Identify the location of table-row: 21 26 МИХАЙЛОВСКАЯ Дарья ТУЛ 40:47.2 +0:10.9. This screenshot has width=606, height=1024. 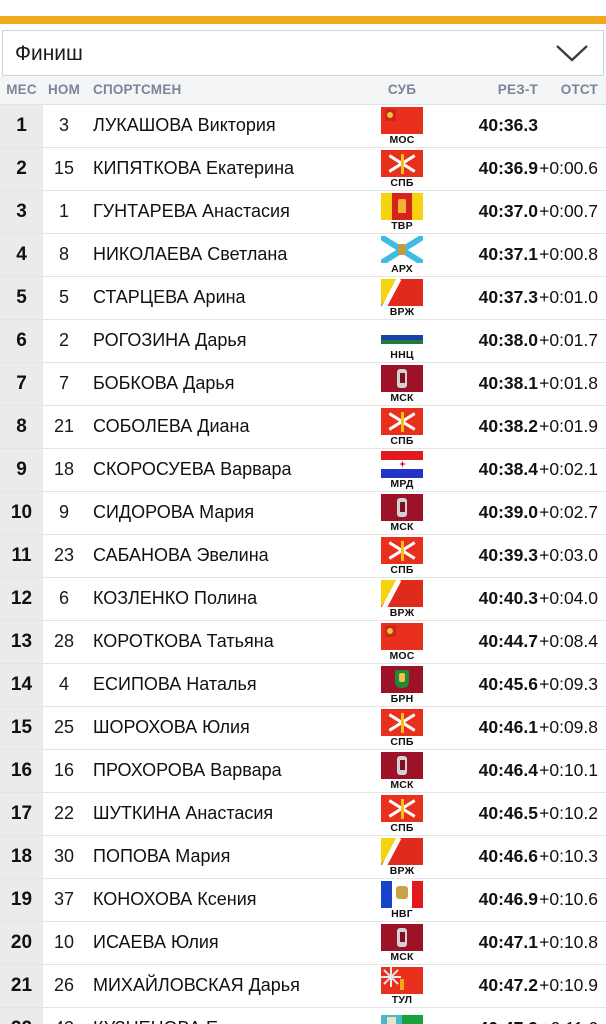
(303, 986).